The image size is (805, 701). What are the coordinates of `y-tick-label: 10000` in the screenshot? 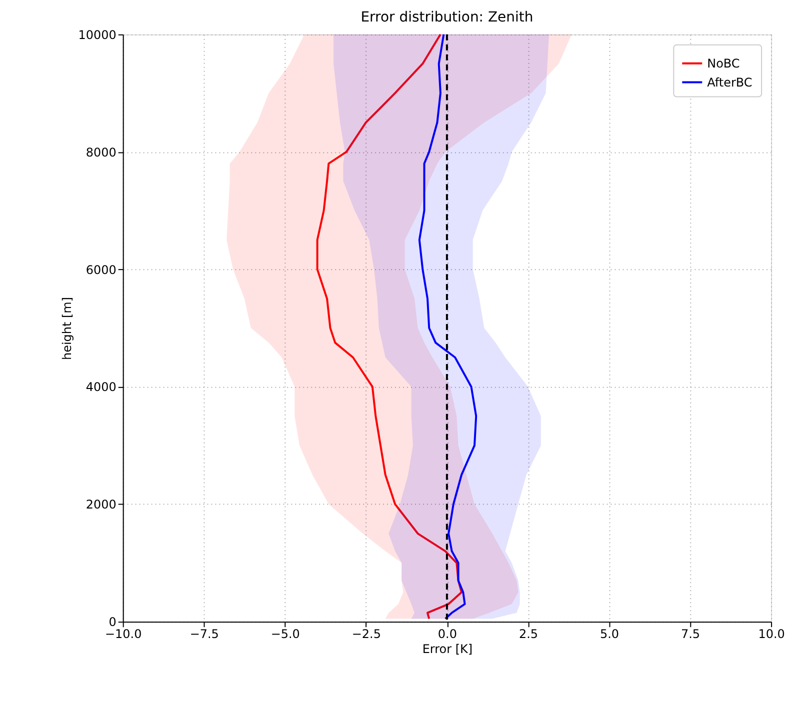 It's located at (97, 35).